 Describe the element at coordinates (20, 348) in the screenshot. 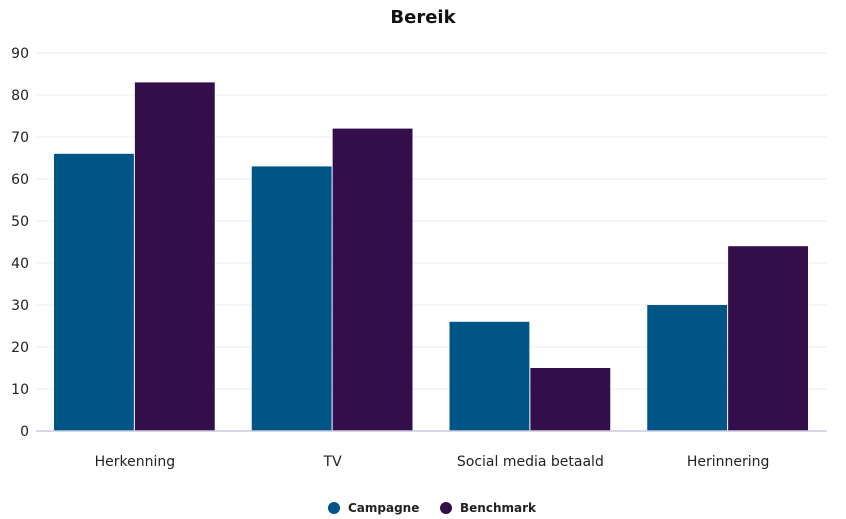

I see `y-tick-label: 20` at that location.